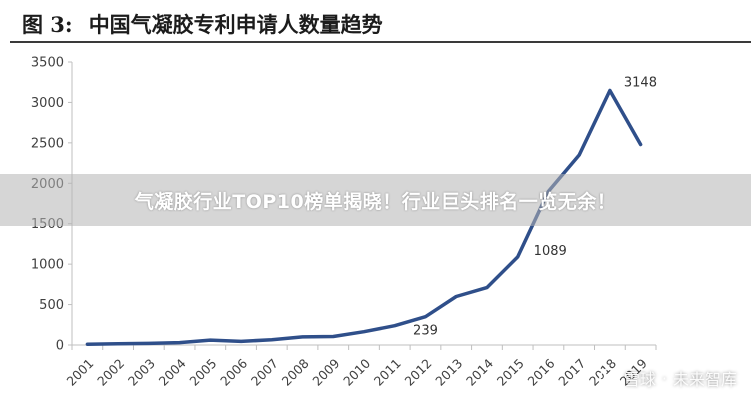 Image resolution: width=751 pixels, height=400 pixels. What do you see at coordinates (60, 346) in the screenshot?
I see `y-tick-label: 0` at bounding box center [60, 346].